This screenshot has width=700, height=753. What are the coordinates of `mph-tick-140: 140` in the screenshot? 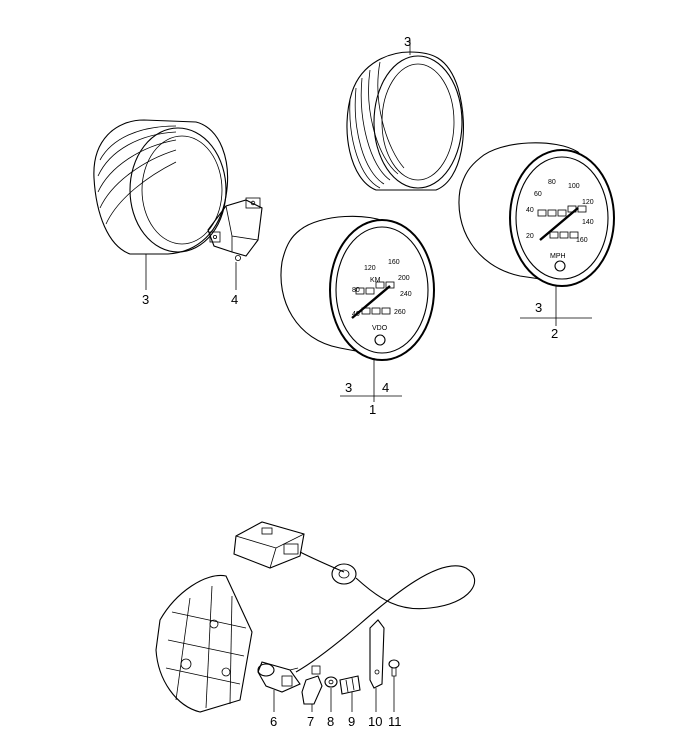 It's located at (588, 222).